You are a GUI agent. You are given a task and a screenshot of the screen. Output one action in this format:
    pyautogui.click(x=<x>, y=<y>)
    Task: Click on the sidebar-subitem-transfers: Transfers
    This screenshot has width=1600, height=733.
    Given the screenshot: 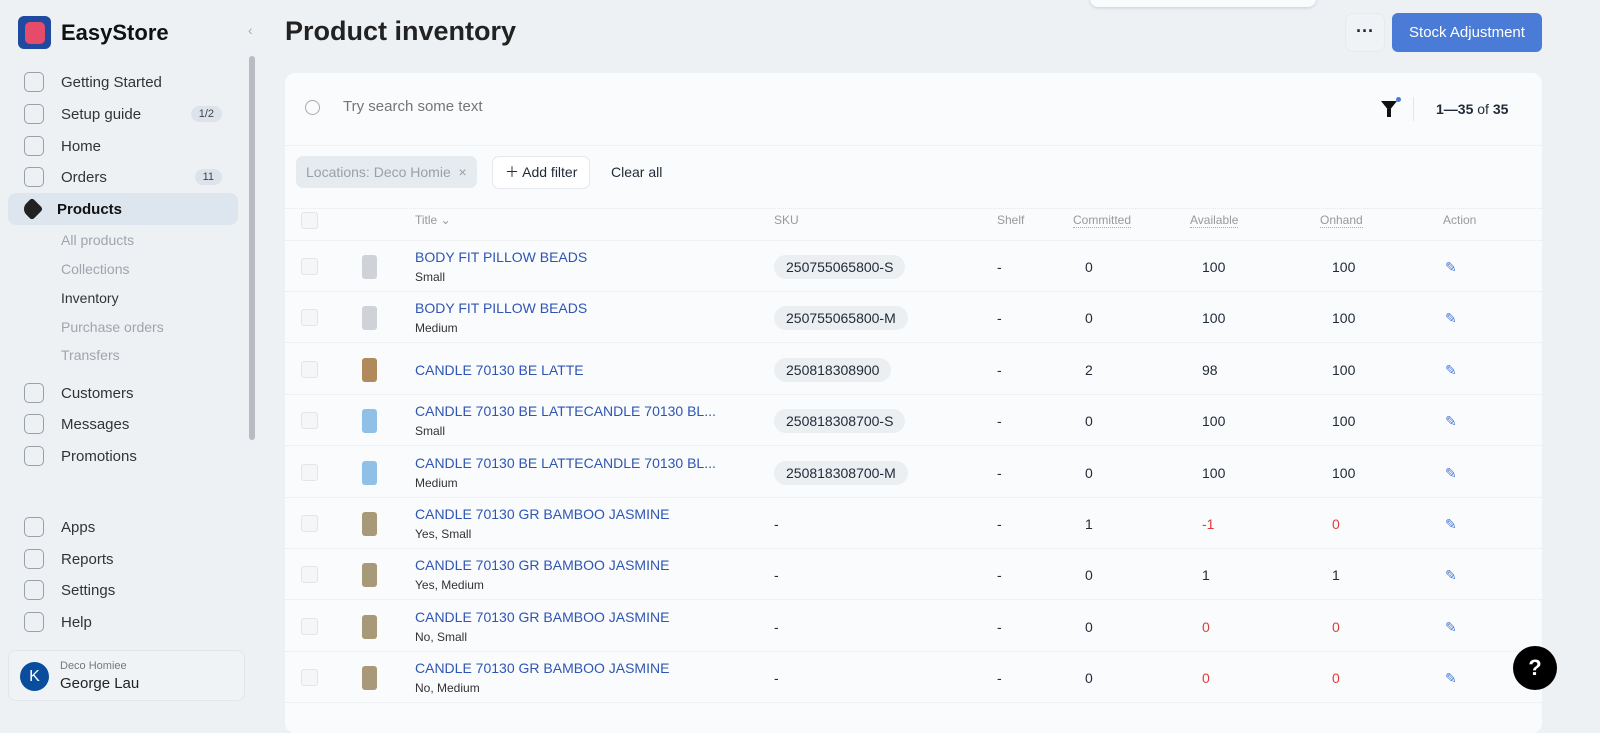 What is the action you would take?
    pyautogui.click(x=90, y=355)
    